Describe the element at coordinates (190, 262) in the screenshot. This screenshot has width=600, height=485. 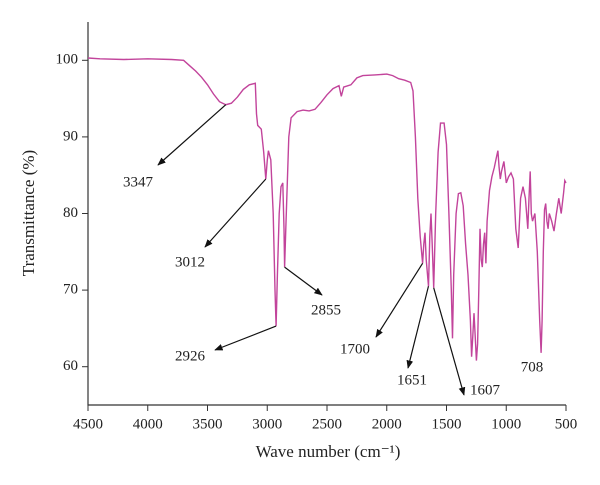
I see `annotation-label: 3012` at that location.